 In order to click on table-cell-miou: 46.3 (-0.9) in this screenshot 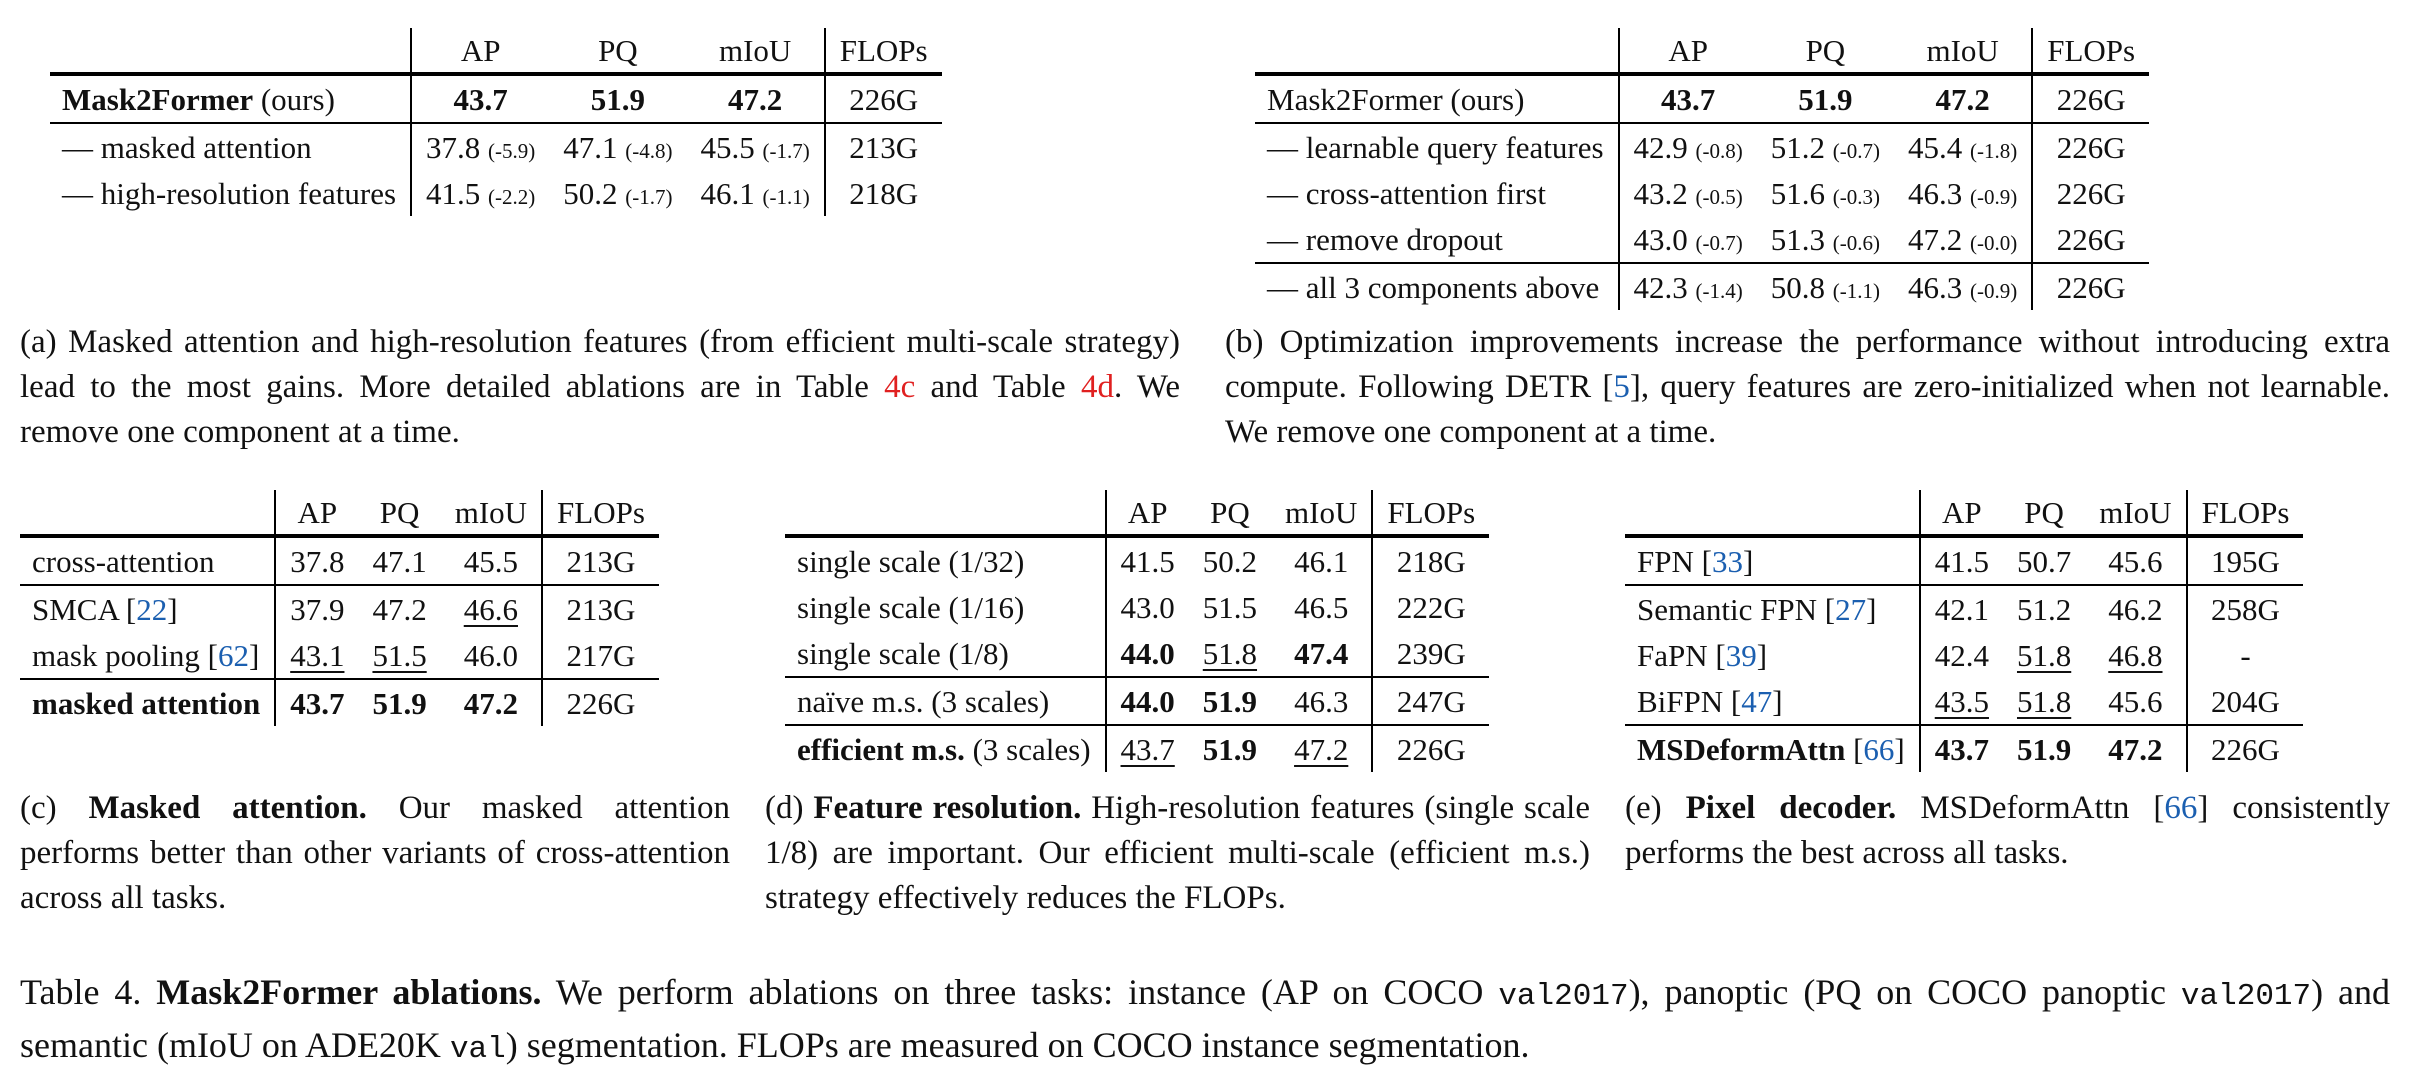, I will do `click(1964, 286)`.